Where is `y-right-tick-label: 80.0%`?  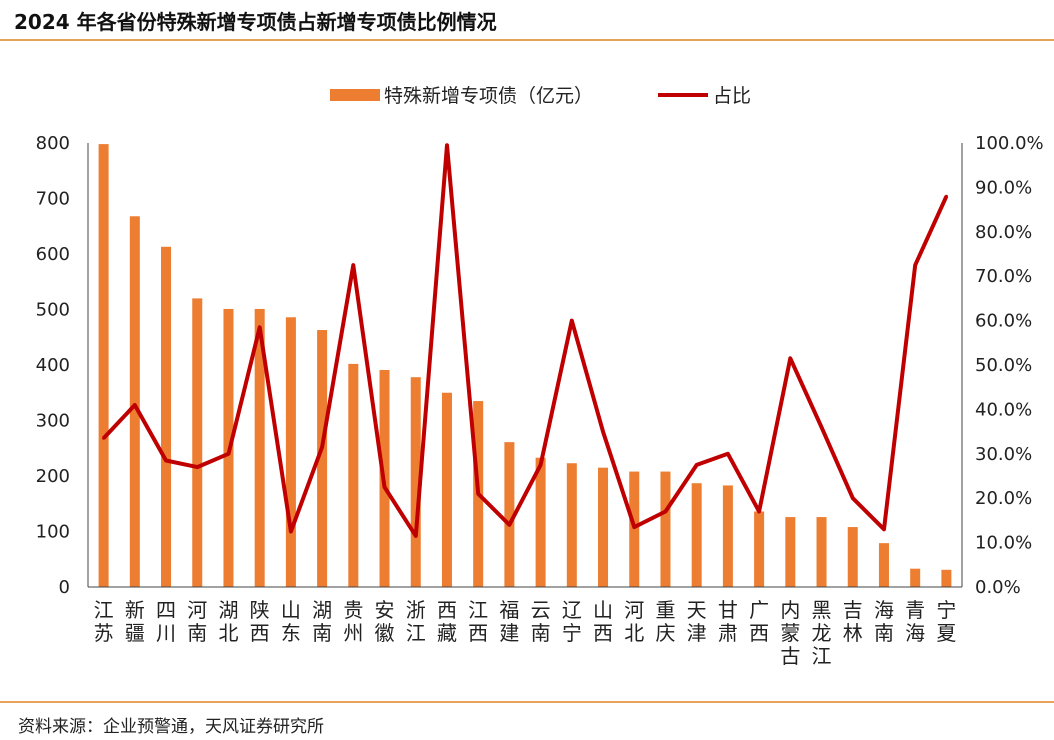 y-right-tick-label: 80.0% is located at coordinates (1003, 232).